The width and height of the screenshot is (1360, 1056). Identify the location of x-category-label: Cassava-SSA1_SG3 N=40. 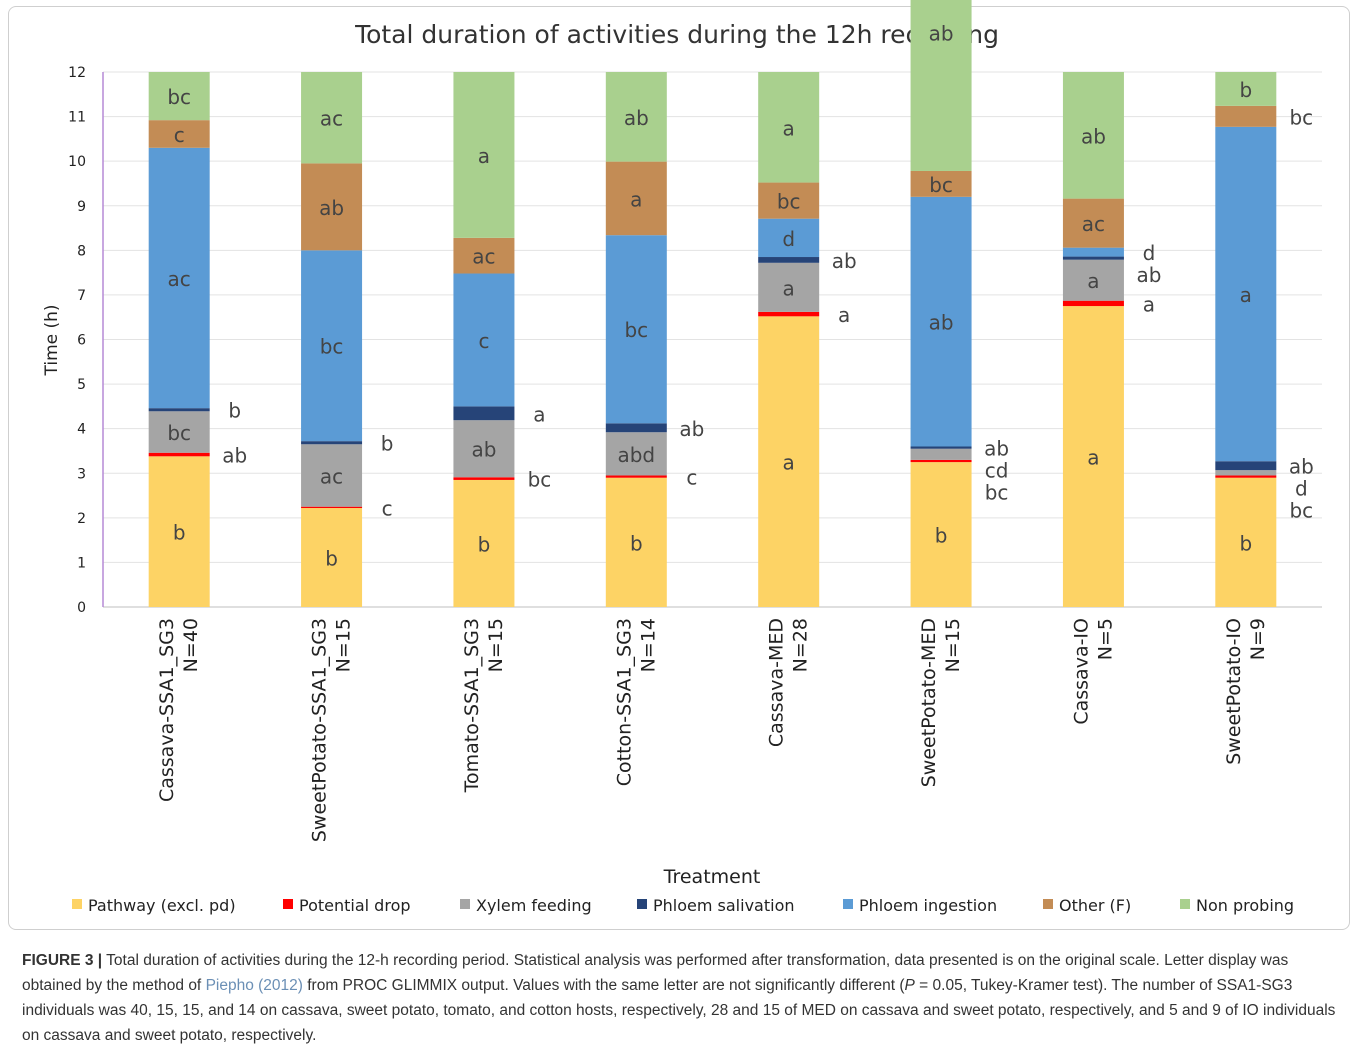
(179, 710).